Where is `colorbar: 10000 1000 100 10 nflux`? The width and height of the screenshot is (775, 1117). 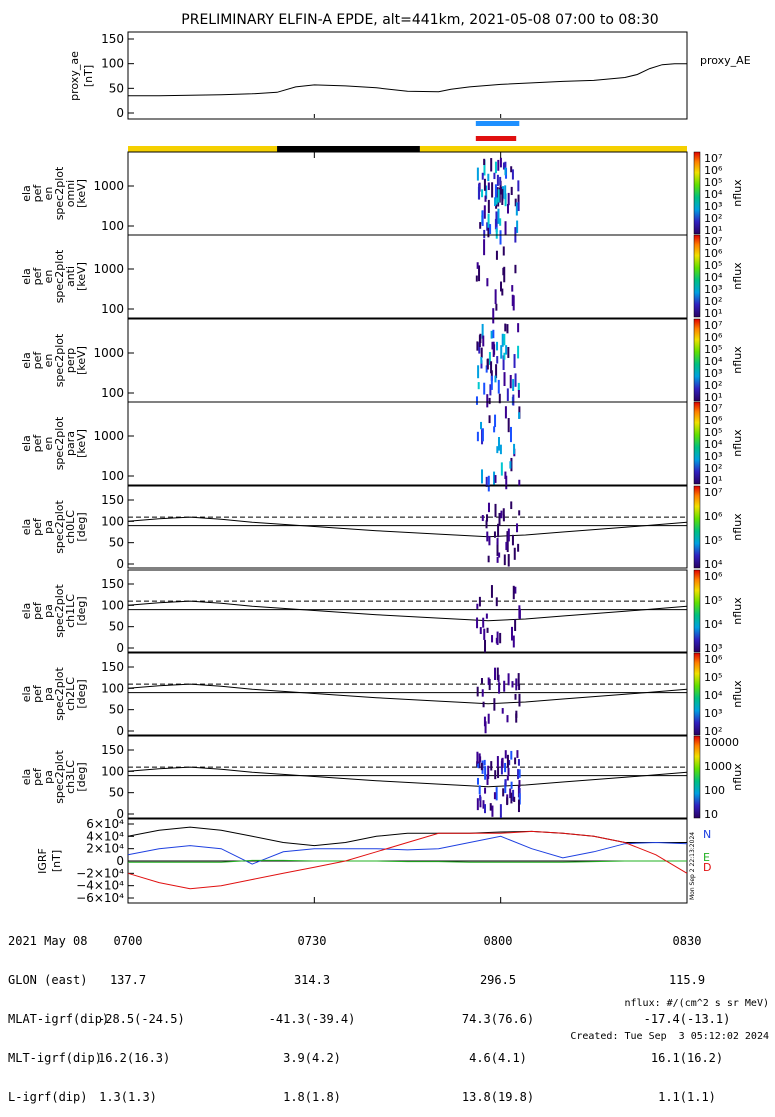
colorbar: 10000 1000 100 10 nflux is located at coordinates (718, 778).